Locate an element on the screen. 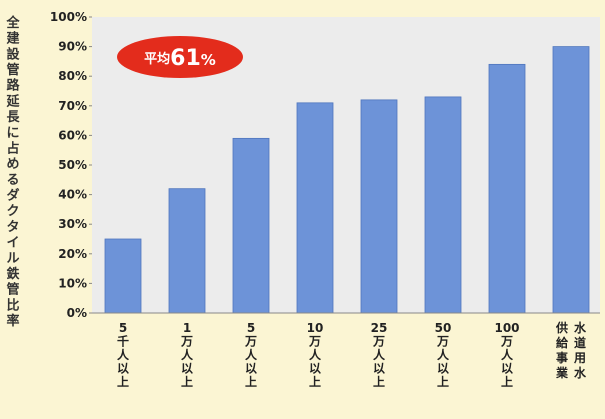  y-axis-label-char: 全 is located at coordinates (12, 23).